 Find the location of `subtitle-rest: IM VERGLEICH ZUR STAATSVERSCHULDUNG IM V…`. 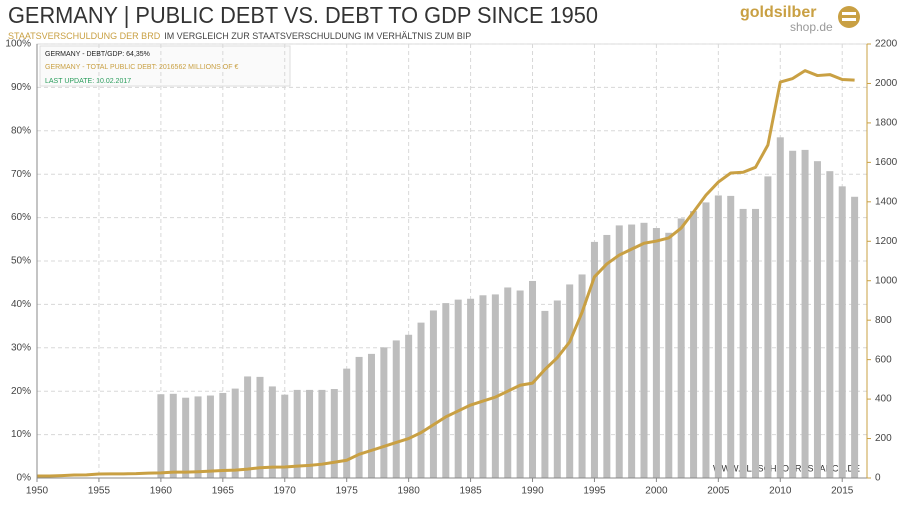

subtitle-rest: IM VERGLEICH ZUR STAATSVERSCHULDUNG IM V… is located at coordinates (317, 36).